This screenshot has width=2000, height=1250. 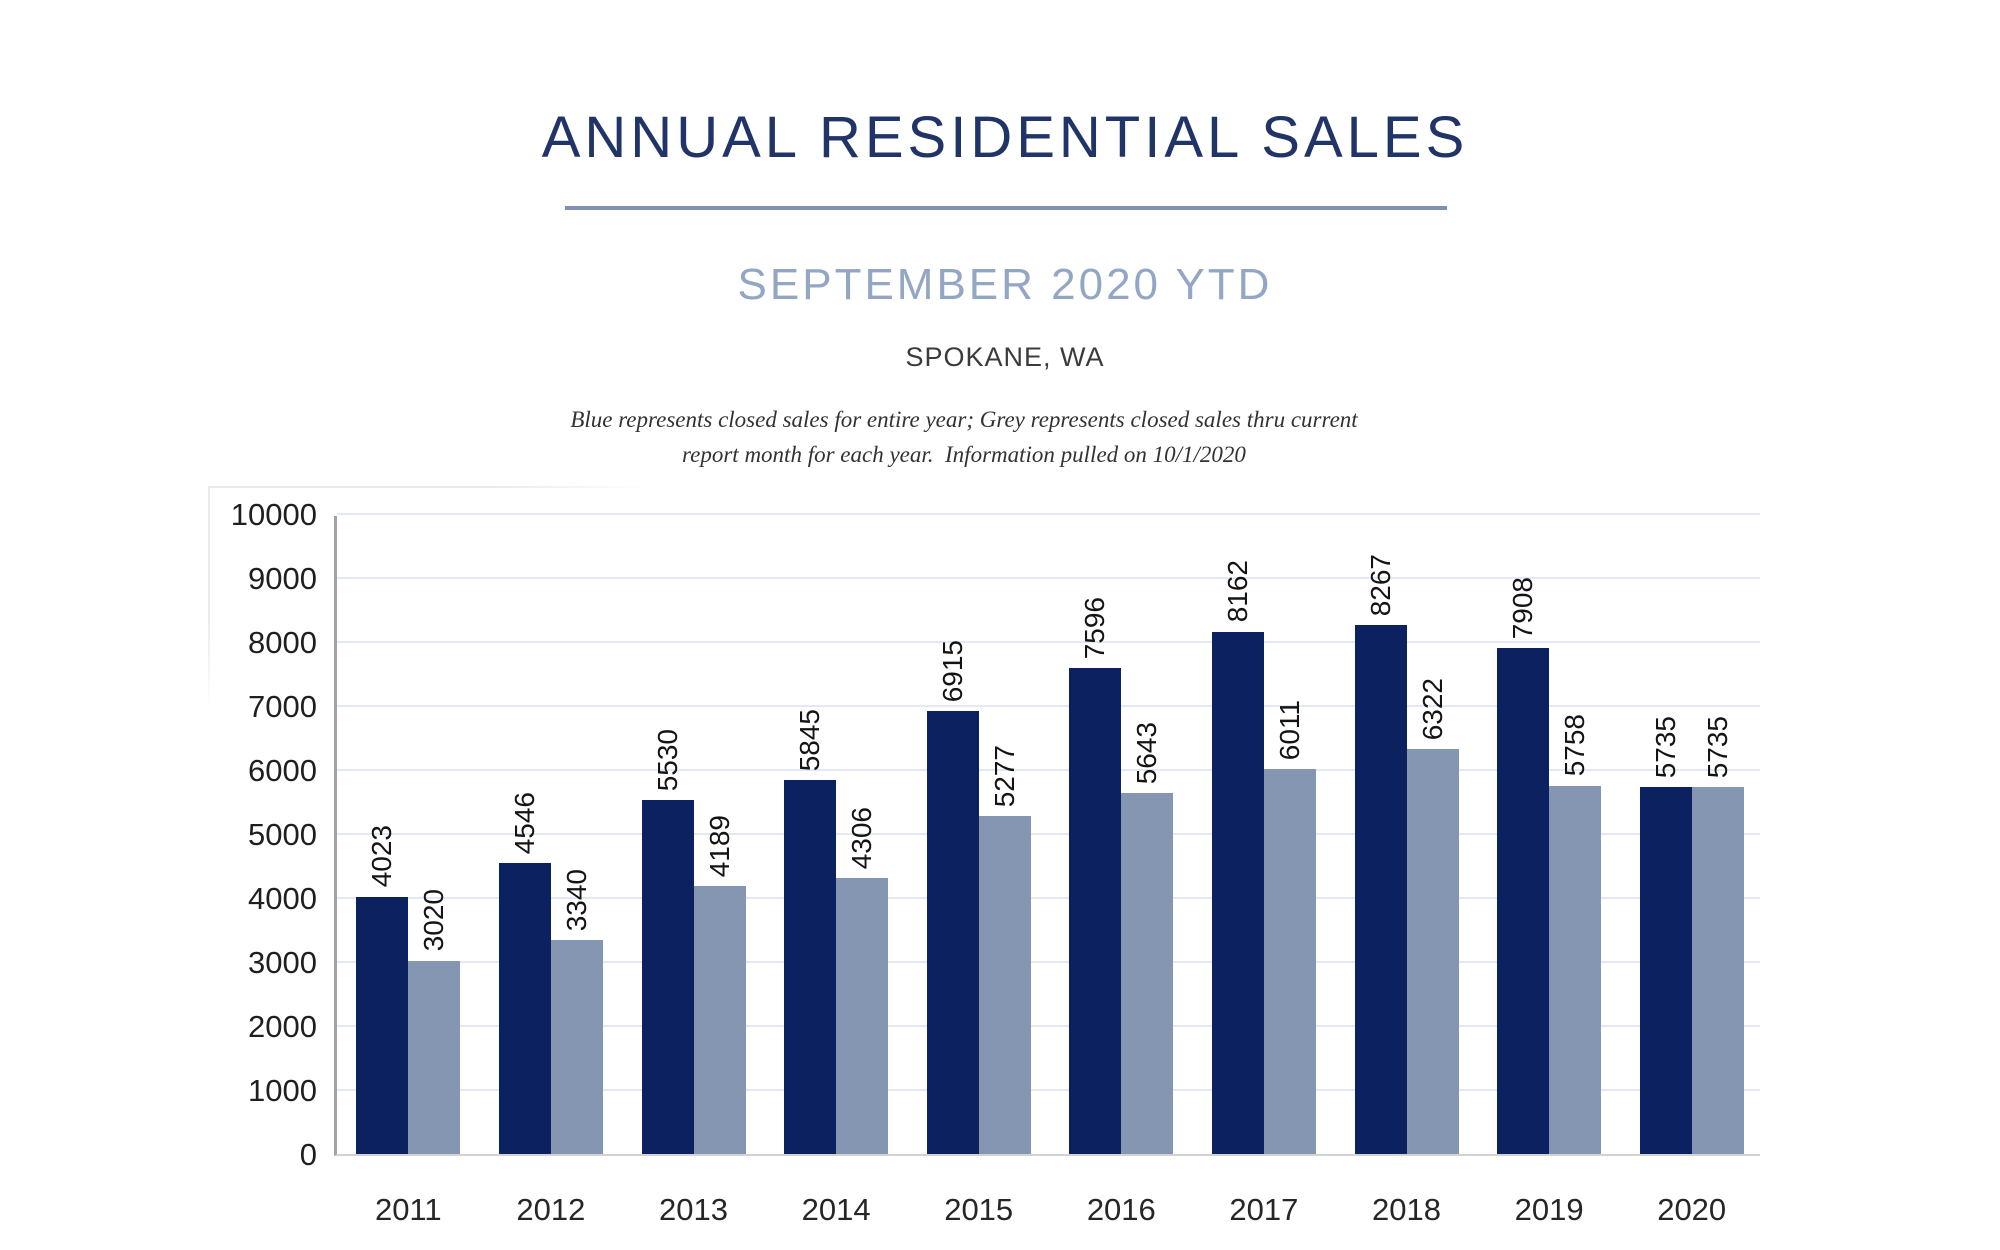 I want to click on bar-value-label-grey-2018: 6322, so click(x=1432, y=709).